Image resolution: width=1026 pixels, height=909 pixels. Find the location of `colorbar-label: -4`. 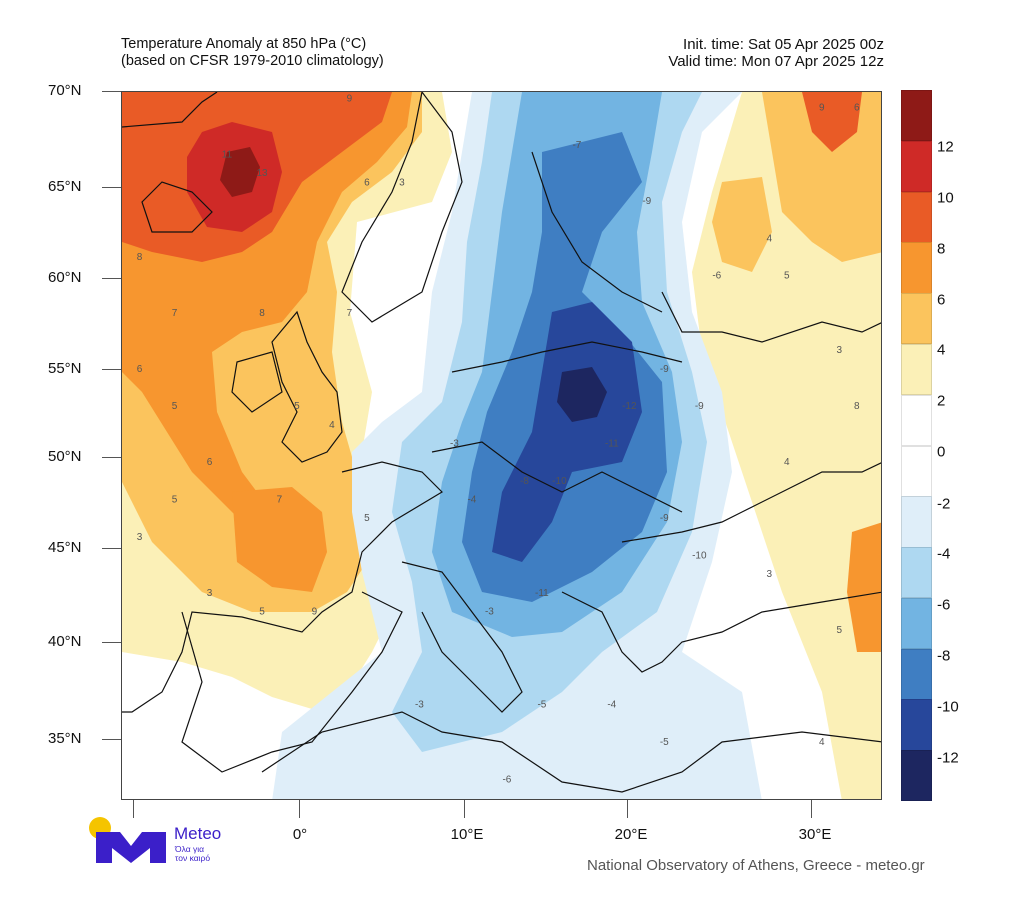

colorbar-label: -4 is located at coordinates (944, 554).